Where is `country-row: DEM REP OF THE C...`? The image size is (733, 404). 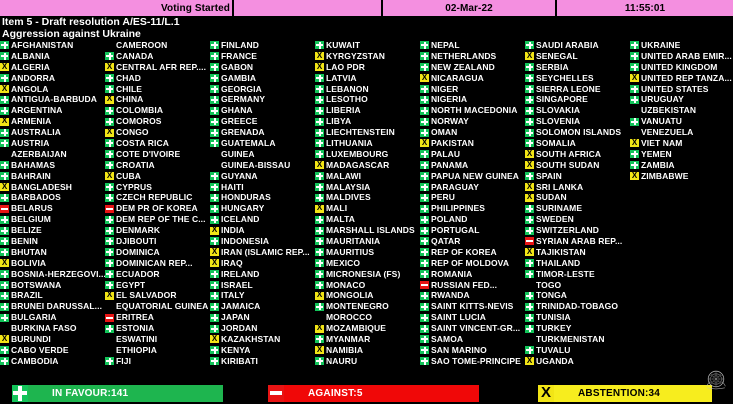
country-row: DEM REP OF THE C... is located at coordinates (157, 219).